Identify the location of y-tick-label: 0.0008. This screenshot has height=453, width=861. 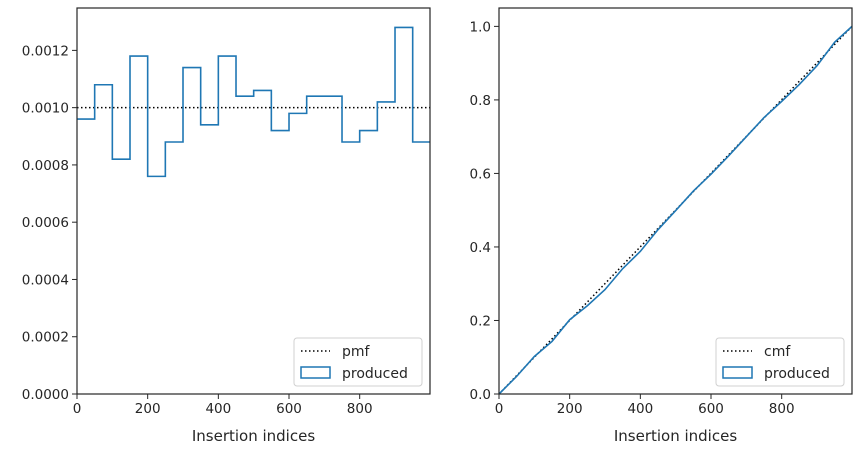
(45, 166).